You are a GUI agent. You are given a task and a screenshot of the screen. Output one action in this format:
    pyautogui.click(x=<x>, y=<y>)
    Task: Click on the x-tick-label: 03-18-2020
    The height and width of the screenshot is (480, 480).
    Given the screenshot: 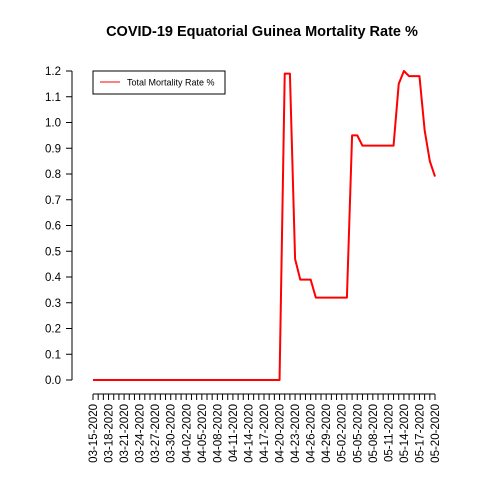 What is the action you would take?
    pyautogui.click(x=110, y=433)
    